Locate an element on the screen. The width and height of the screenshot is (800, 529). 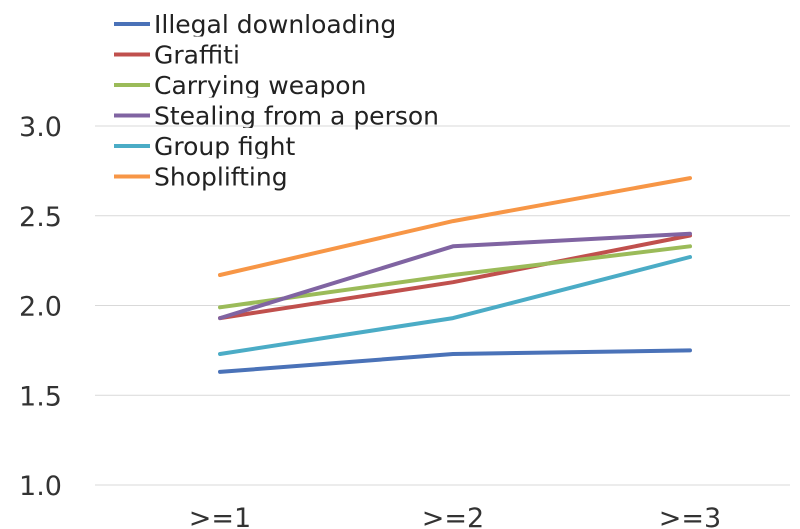
series-line-group-fight is located at coordinates (455, 305).